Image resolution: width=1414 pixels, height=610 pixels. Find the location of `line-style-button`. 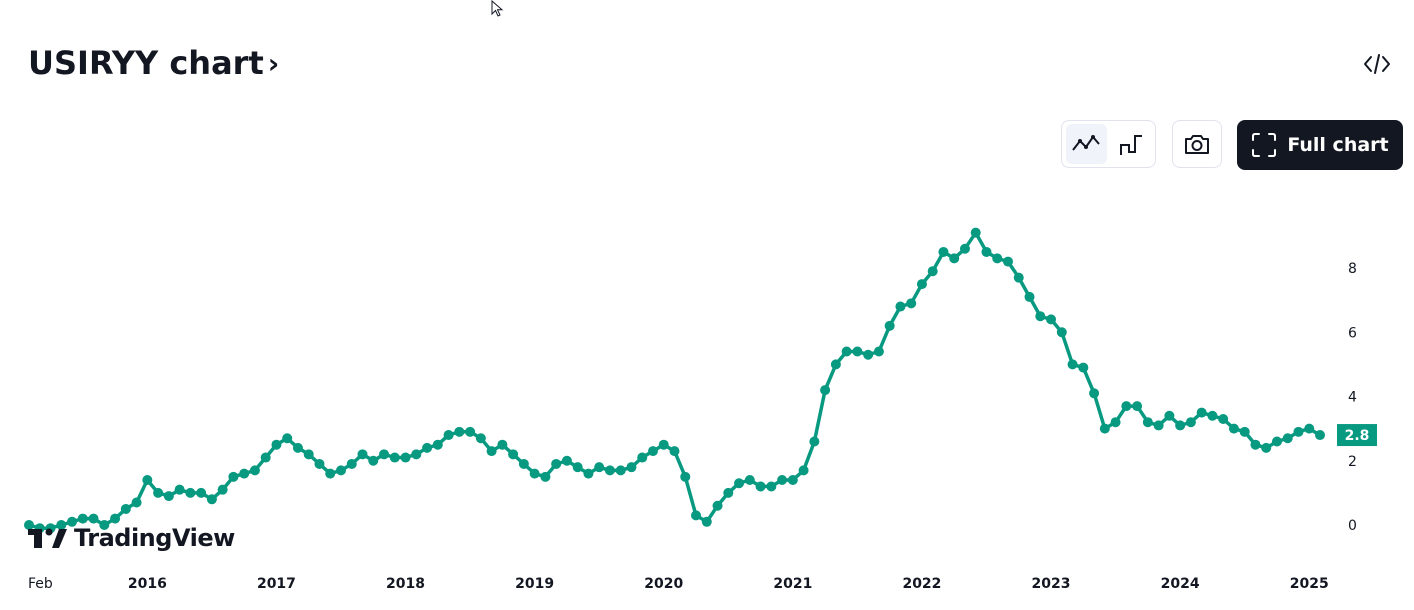

line-style-button is located at coordinates (1086, 144).